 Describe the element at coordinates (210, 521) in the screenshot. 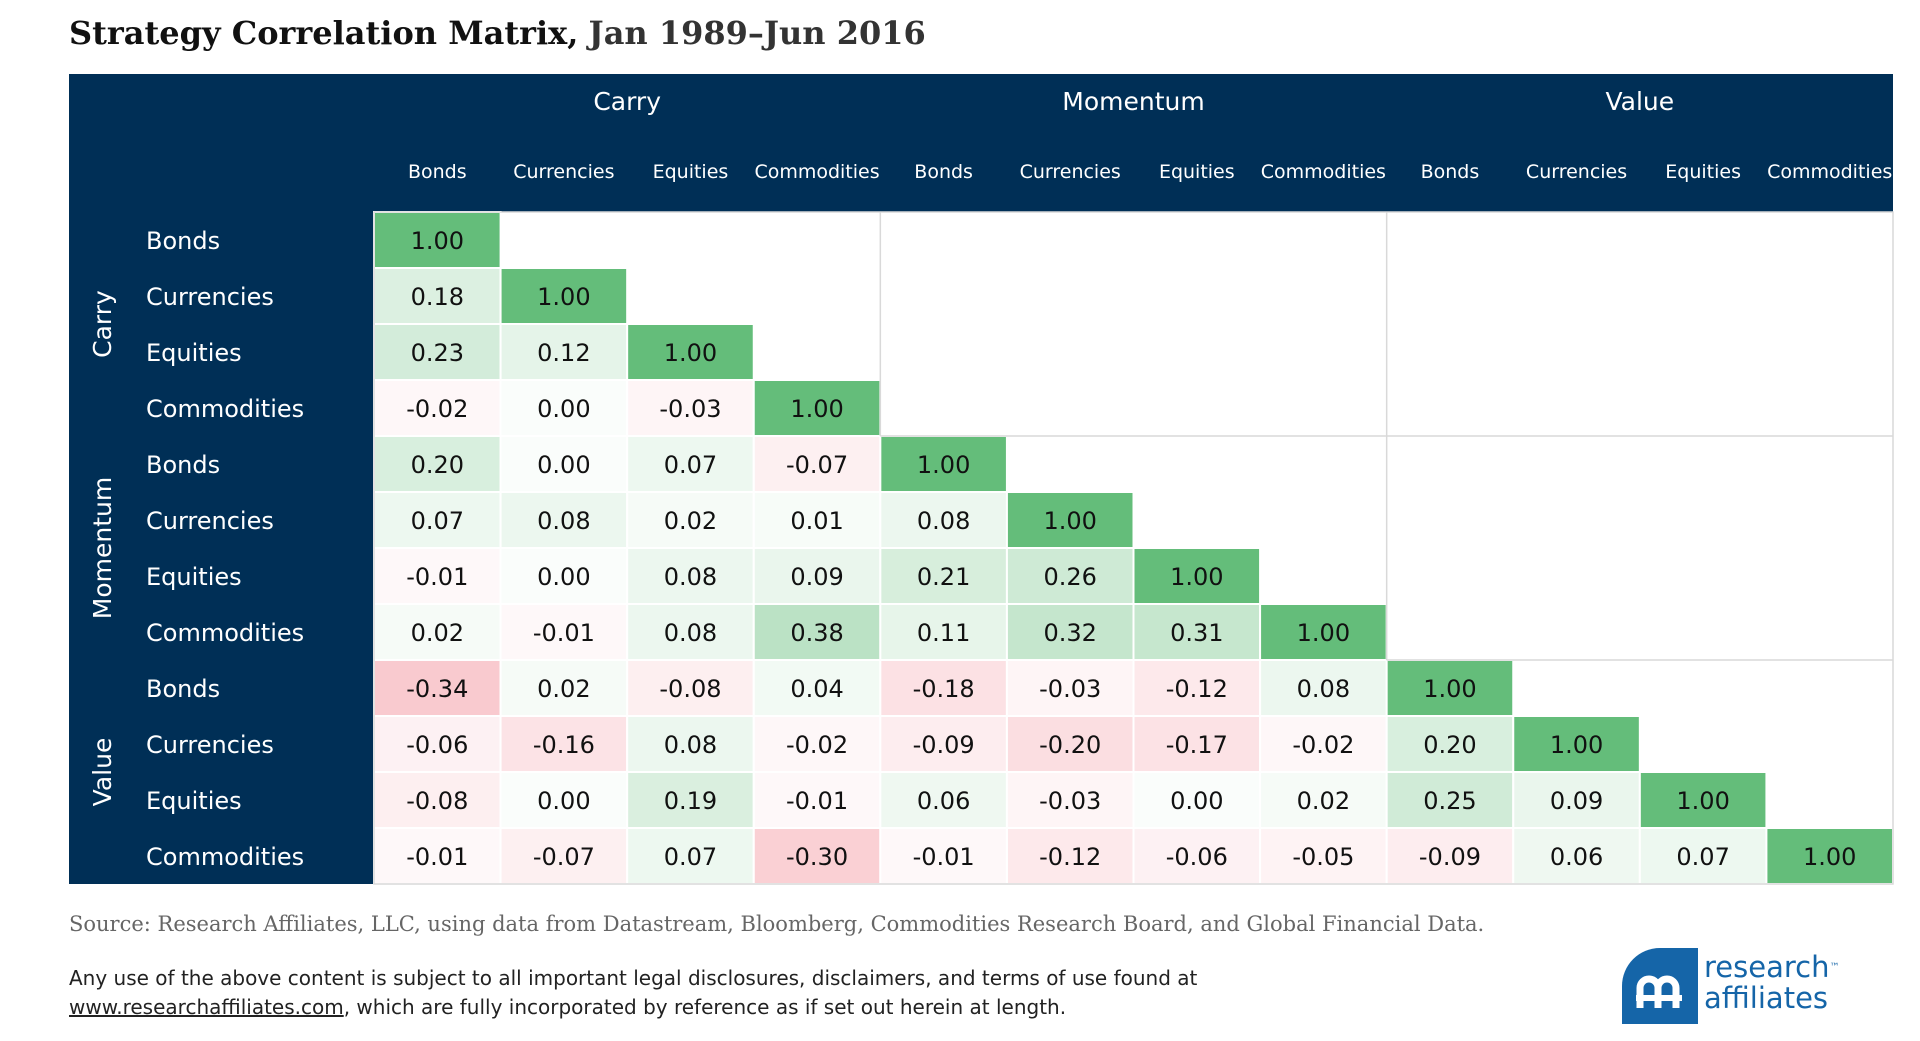

I see `row-label: Currencies` at that location.